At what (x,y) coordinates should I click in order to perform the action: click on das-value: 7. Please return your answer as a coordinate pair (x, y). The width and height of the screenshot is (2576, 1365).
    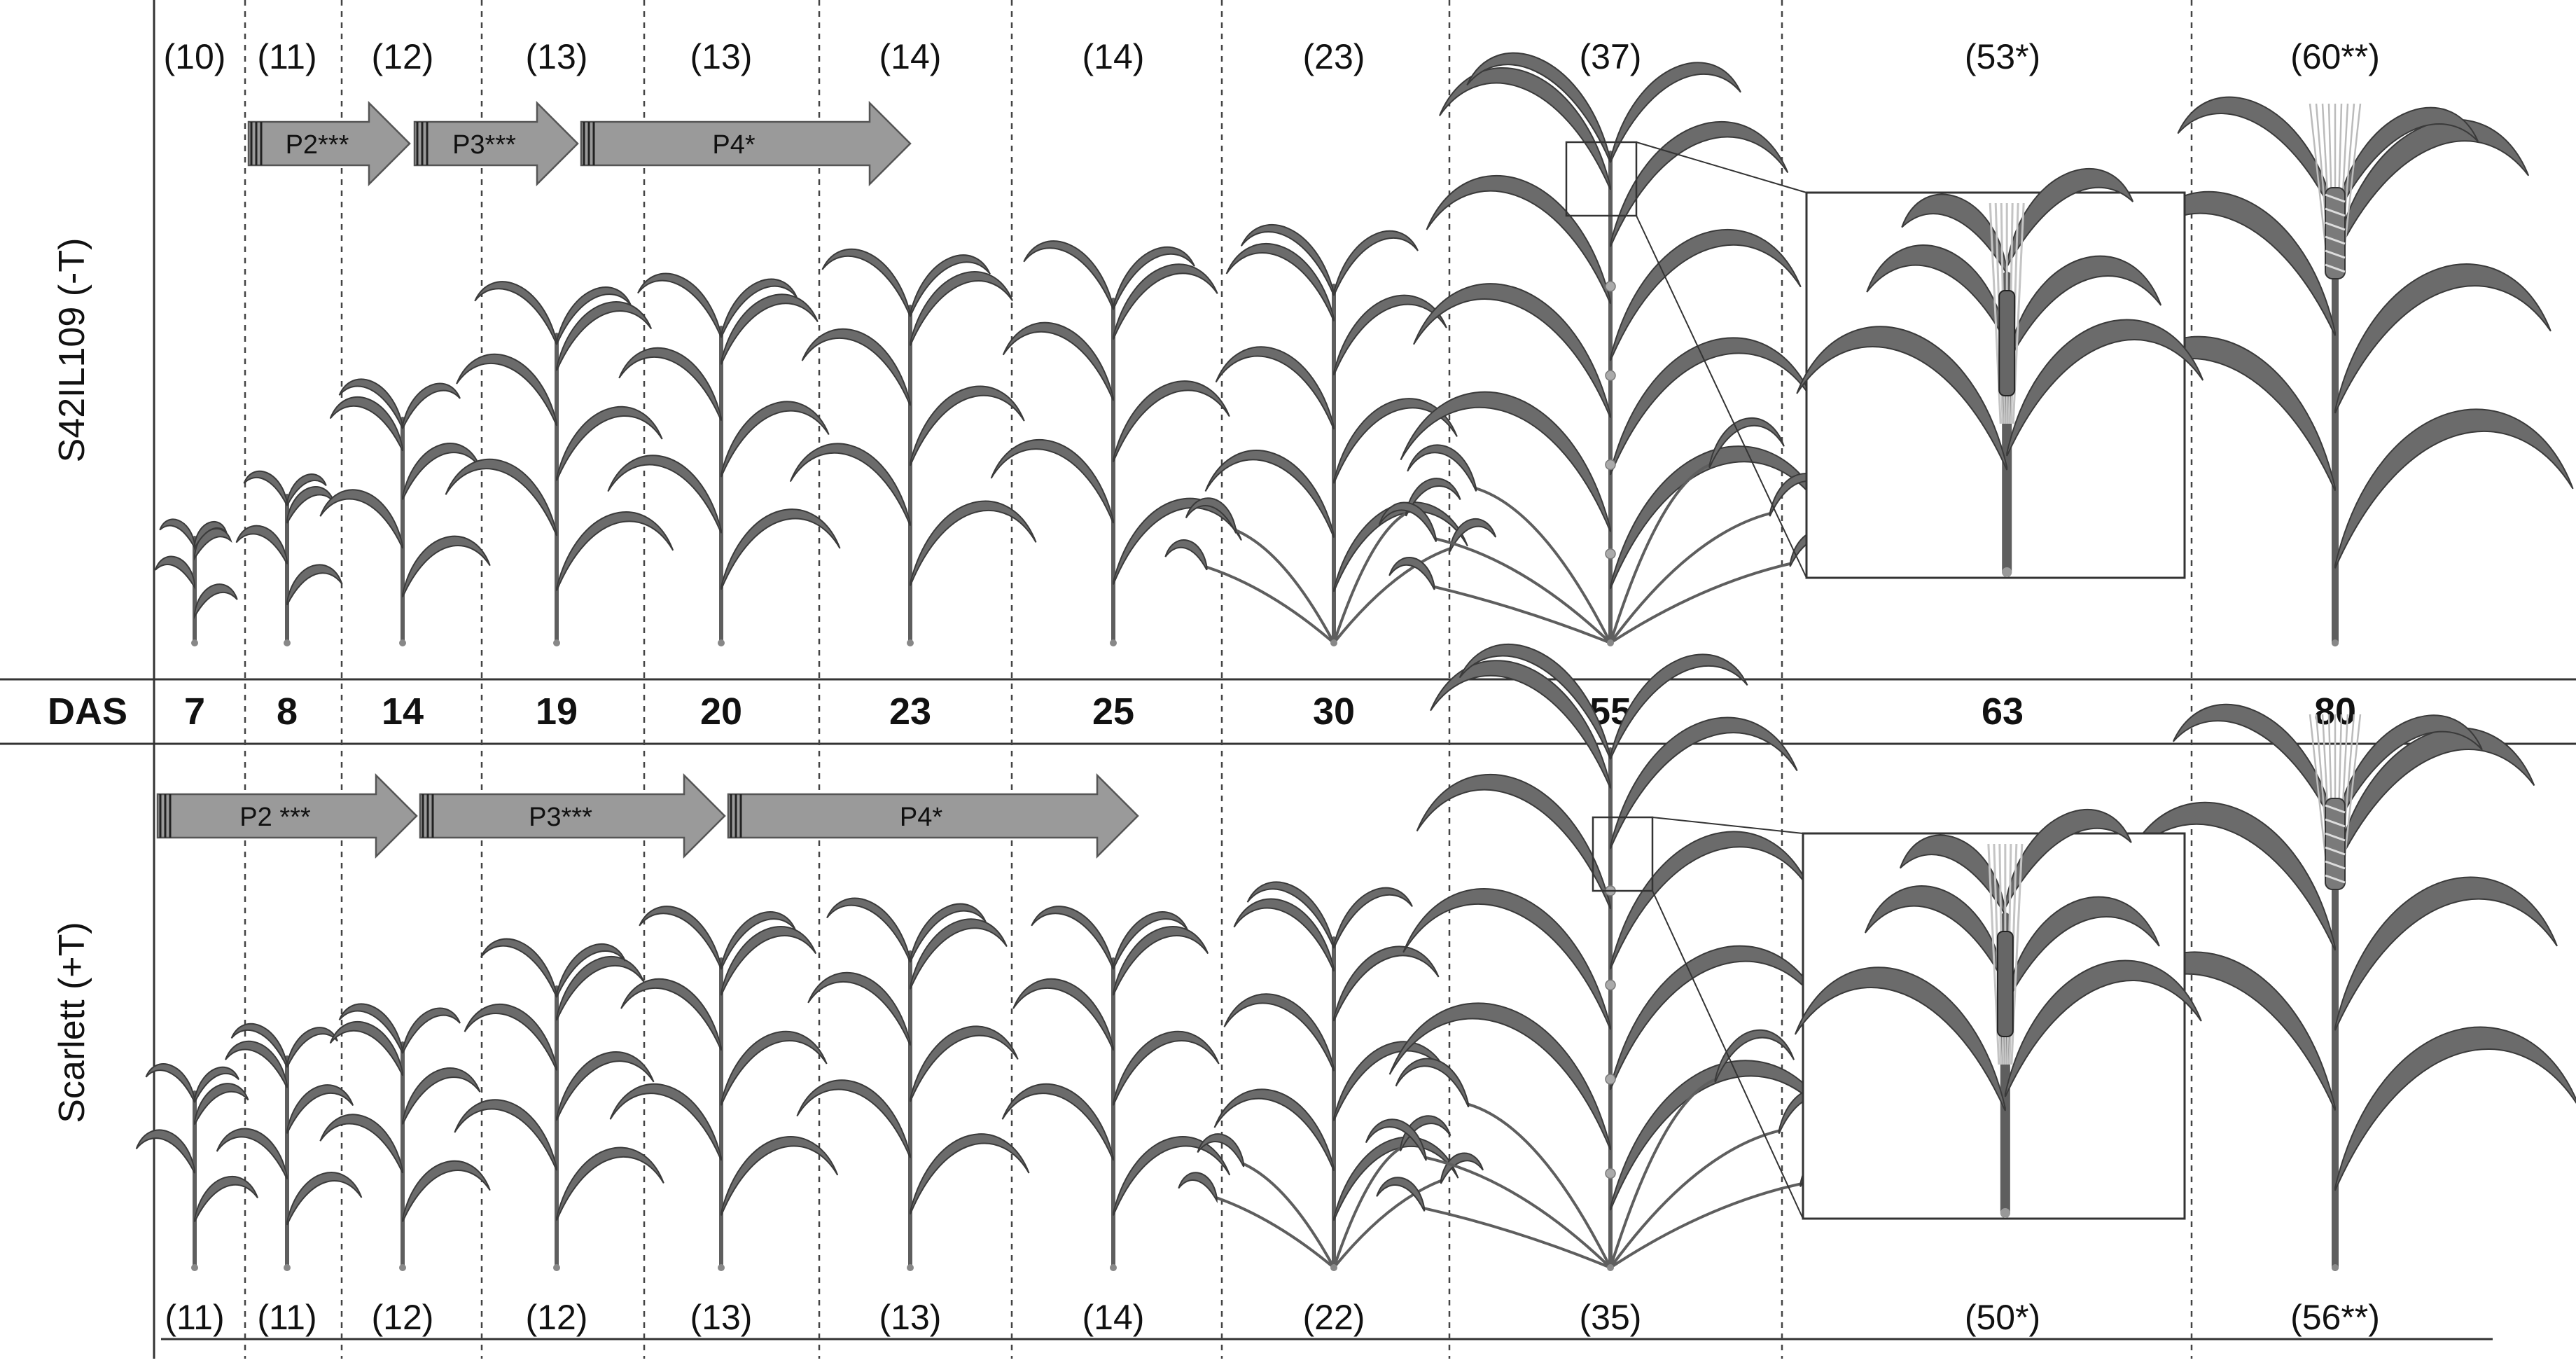
    Looking at the image, I should click on (194, 712).